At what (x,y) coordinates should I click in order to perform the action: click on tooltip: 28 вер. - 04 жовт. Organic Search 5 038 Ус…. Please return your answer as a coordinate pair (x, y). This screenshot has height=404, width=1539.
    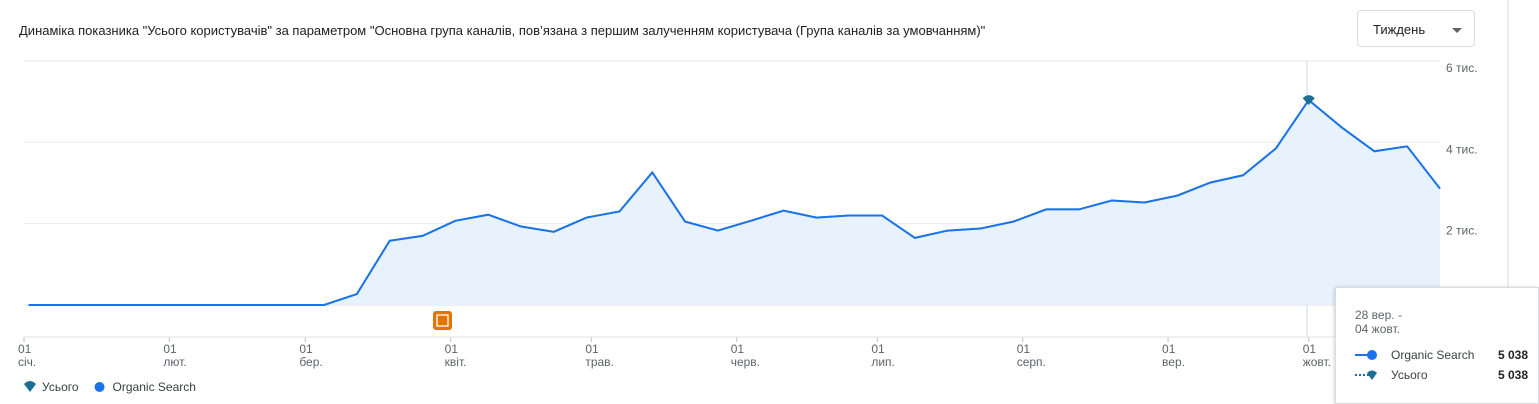
    Looking at the image, I should click on (1437, 345).